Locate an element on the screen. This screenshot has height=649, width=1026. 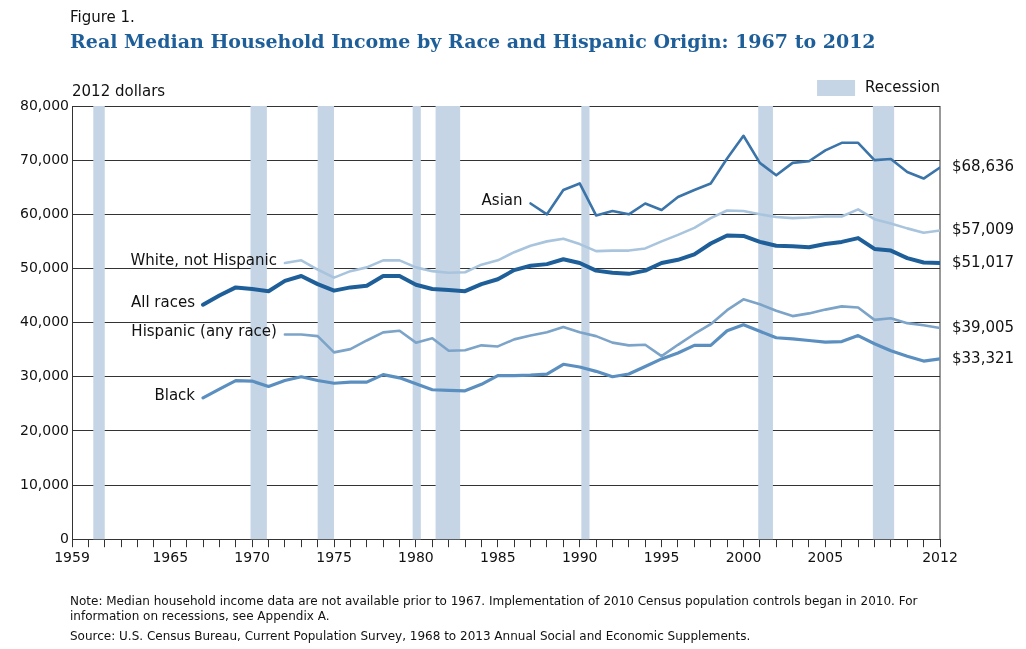
y-tick-label: 80,000 is located at coordinates (44, 104).